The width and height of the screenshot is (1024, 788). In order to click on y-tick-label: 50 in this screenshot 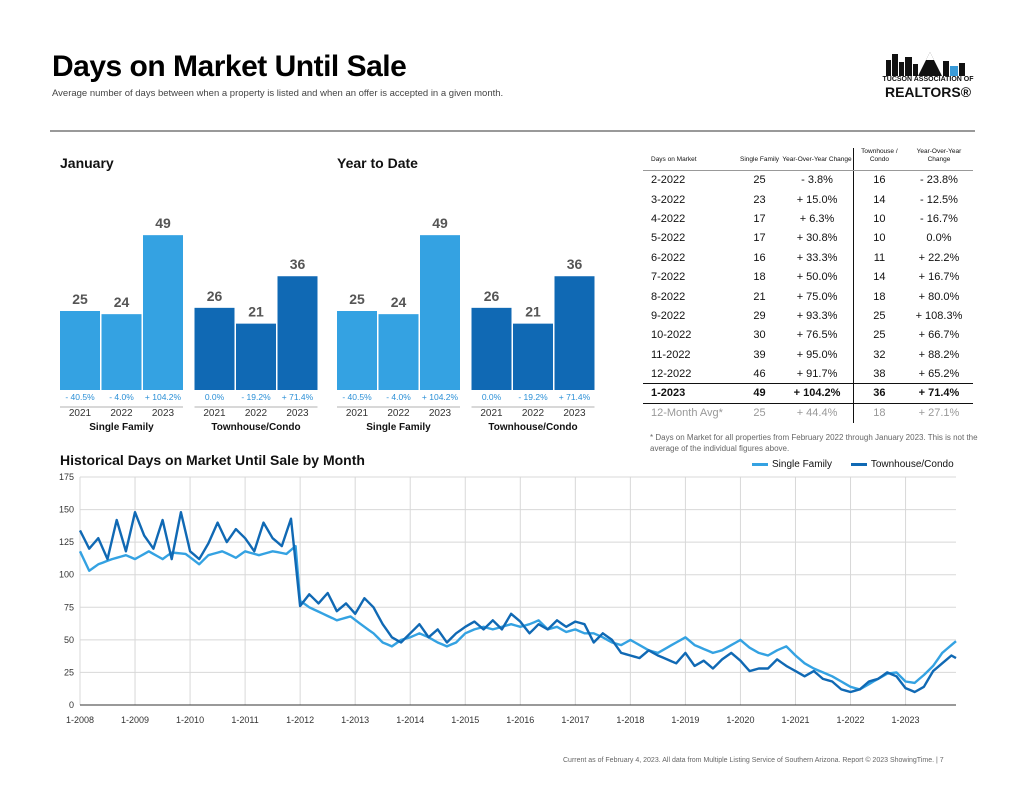, I will do `click(69, 640)`.